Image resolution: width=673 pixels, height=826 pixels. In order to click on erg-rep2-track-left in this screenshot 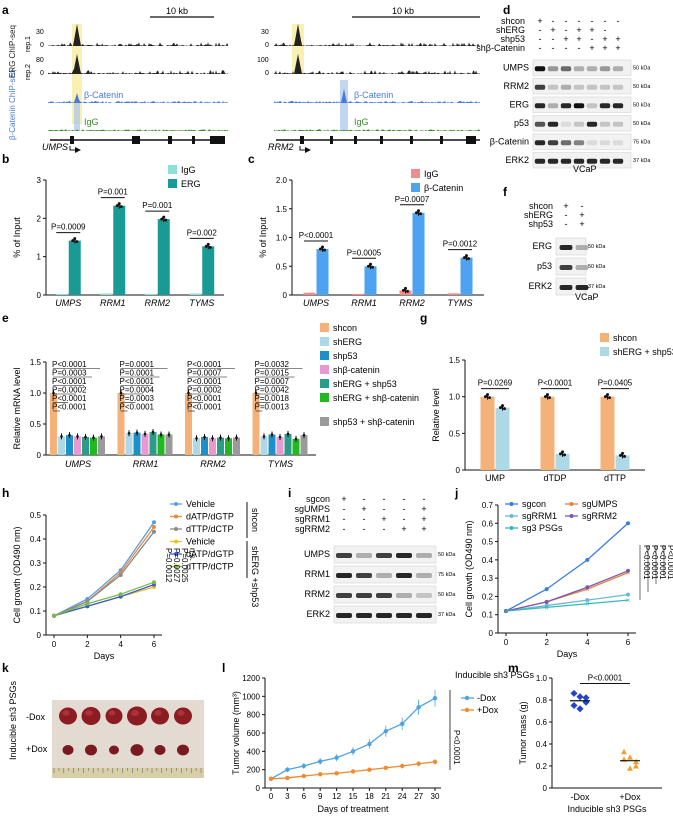, I will do `click(138, 64)`.